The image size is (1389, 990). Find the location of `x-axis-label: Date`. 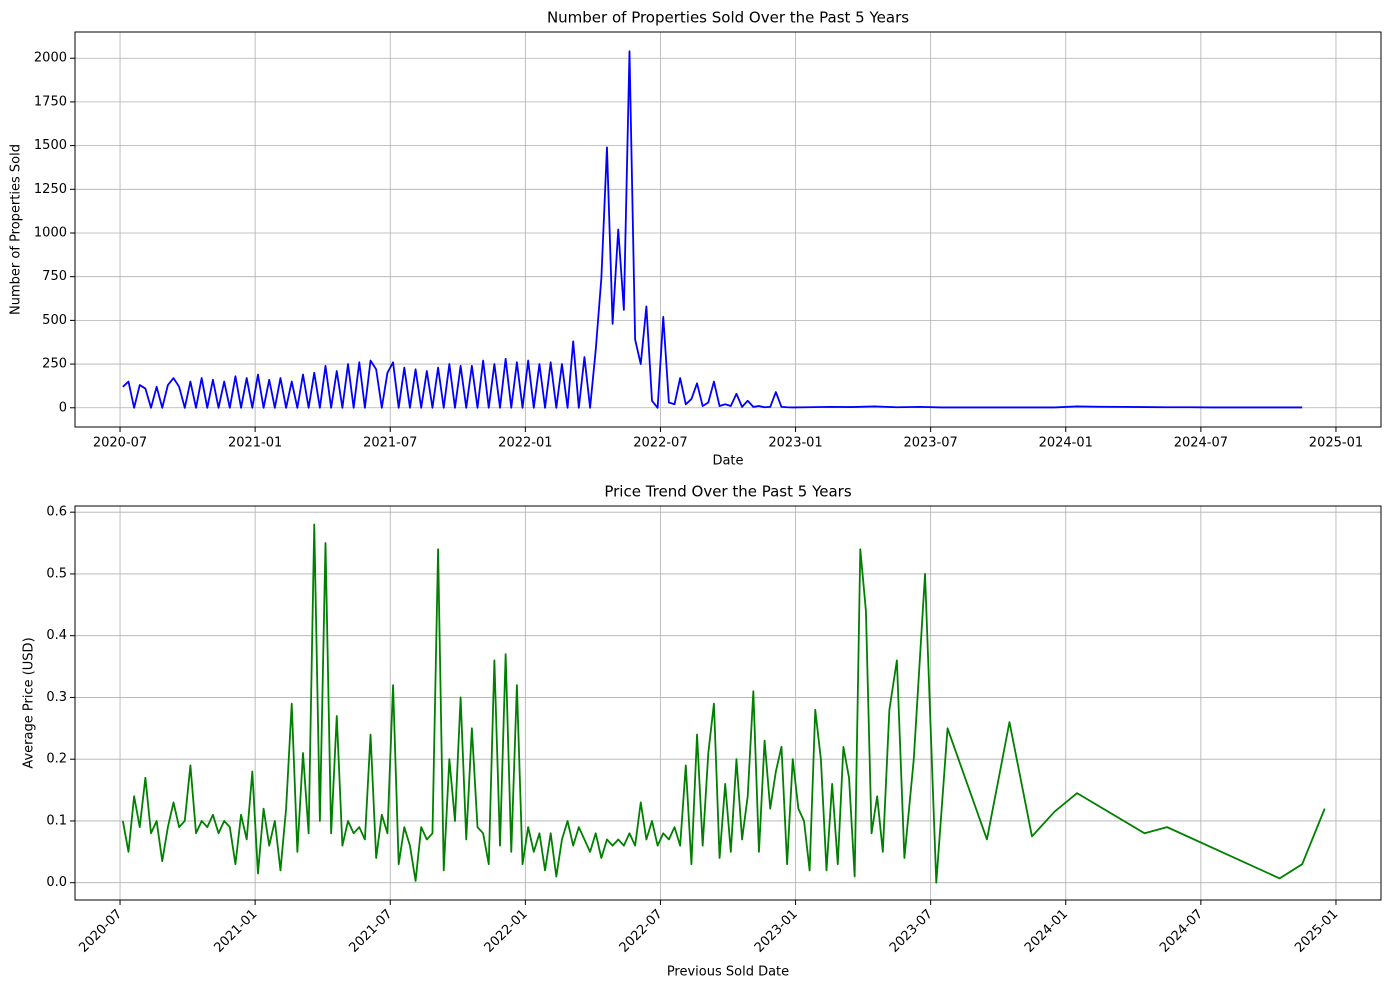

x-axis-label: Date is located at coordinates (727, 461).